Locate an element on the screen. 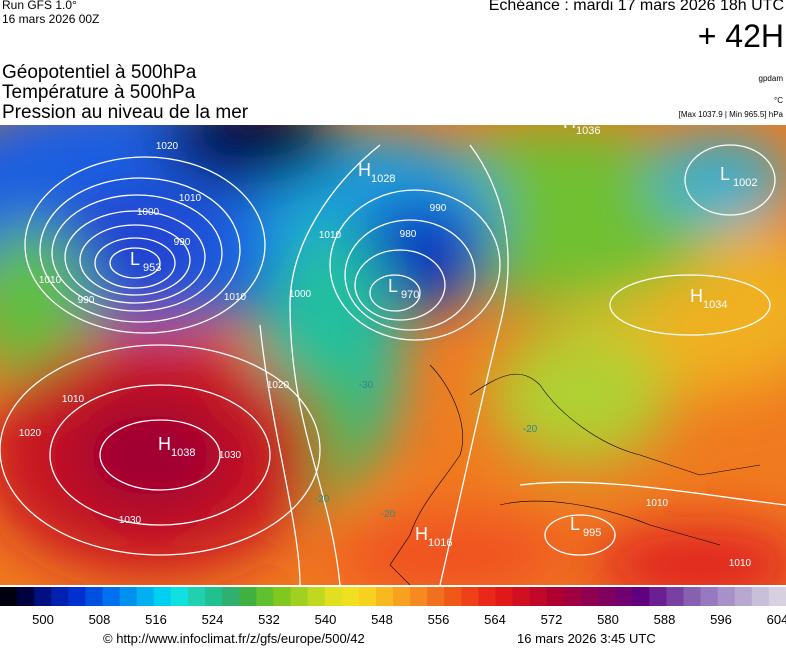 This screenshot has width=786, height=648. center-value: 1028 is located at coordinates (383, 179).